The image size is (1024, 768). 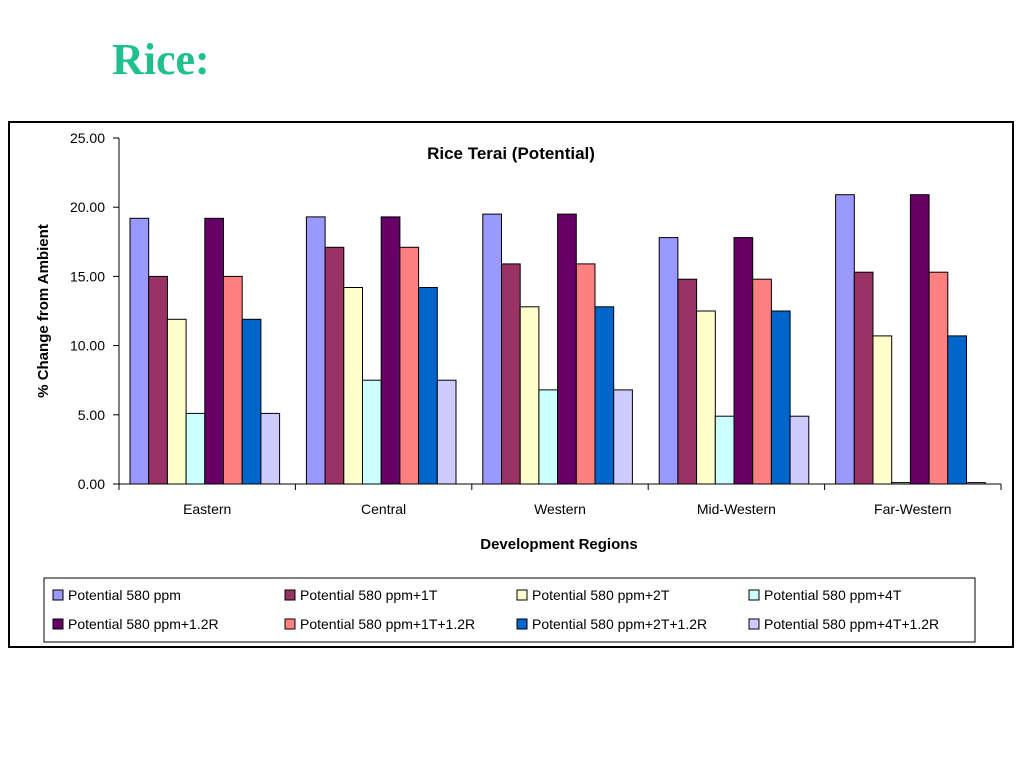 What do you see at coordinates (736, 509) in the screenshot?
I see `x-tick-label: Mid-Western` at bounding box center [736, 509].